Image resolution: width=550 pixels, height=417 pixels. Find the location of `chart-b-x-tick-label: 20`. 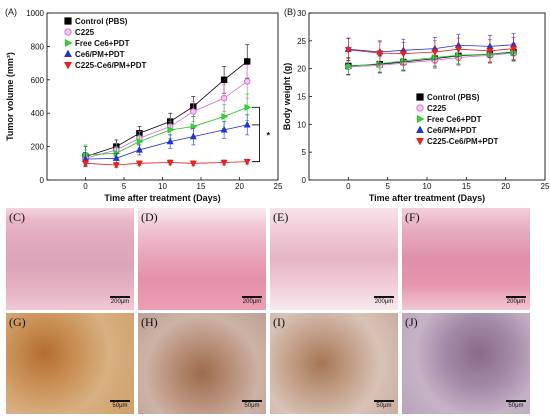

chart-b-x-tick-label: 20 is located at coordinates (505, 186).